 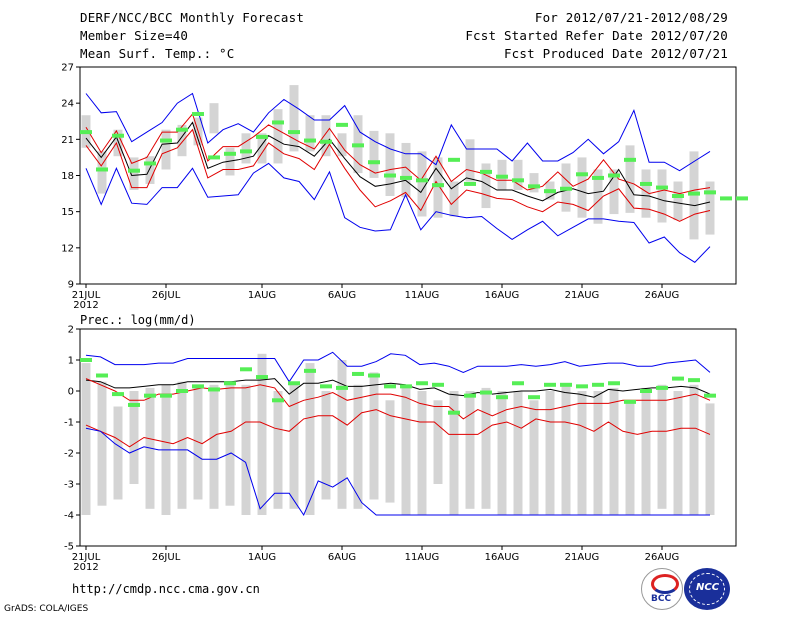 I want to click on panel2-title: Prec.: log(mm/d), so click(x=138, y=320).